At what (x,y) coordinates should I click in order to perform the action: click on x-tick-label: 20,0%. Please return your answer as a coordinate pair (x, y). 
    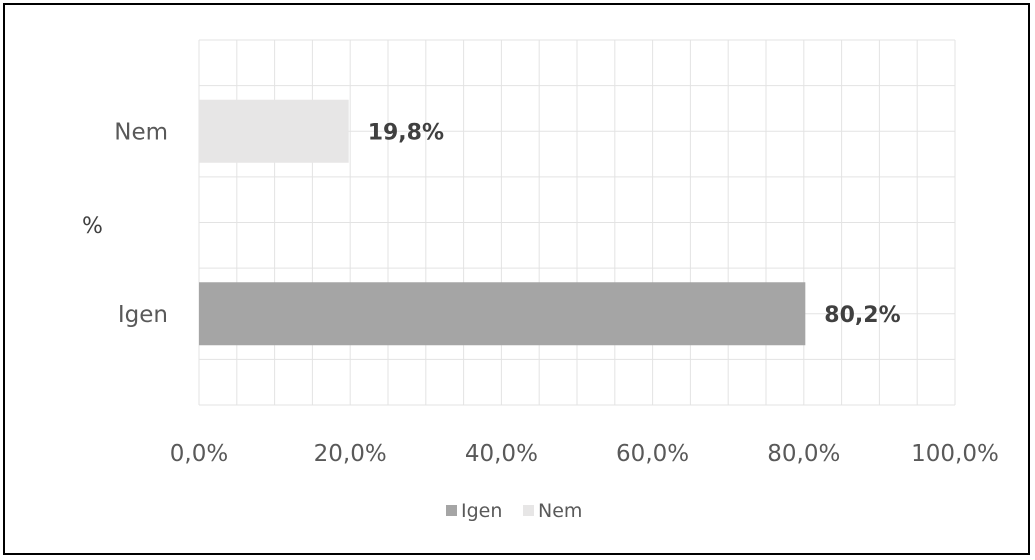
    Looking at the image, I should click on (350, 454).